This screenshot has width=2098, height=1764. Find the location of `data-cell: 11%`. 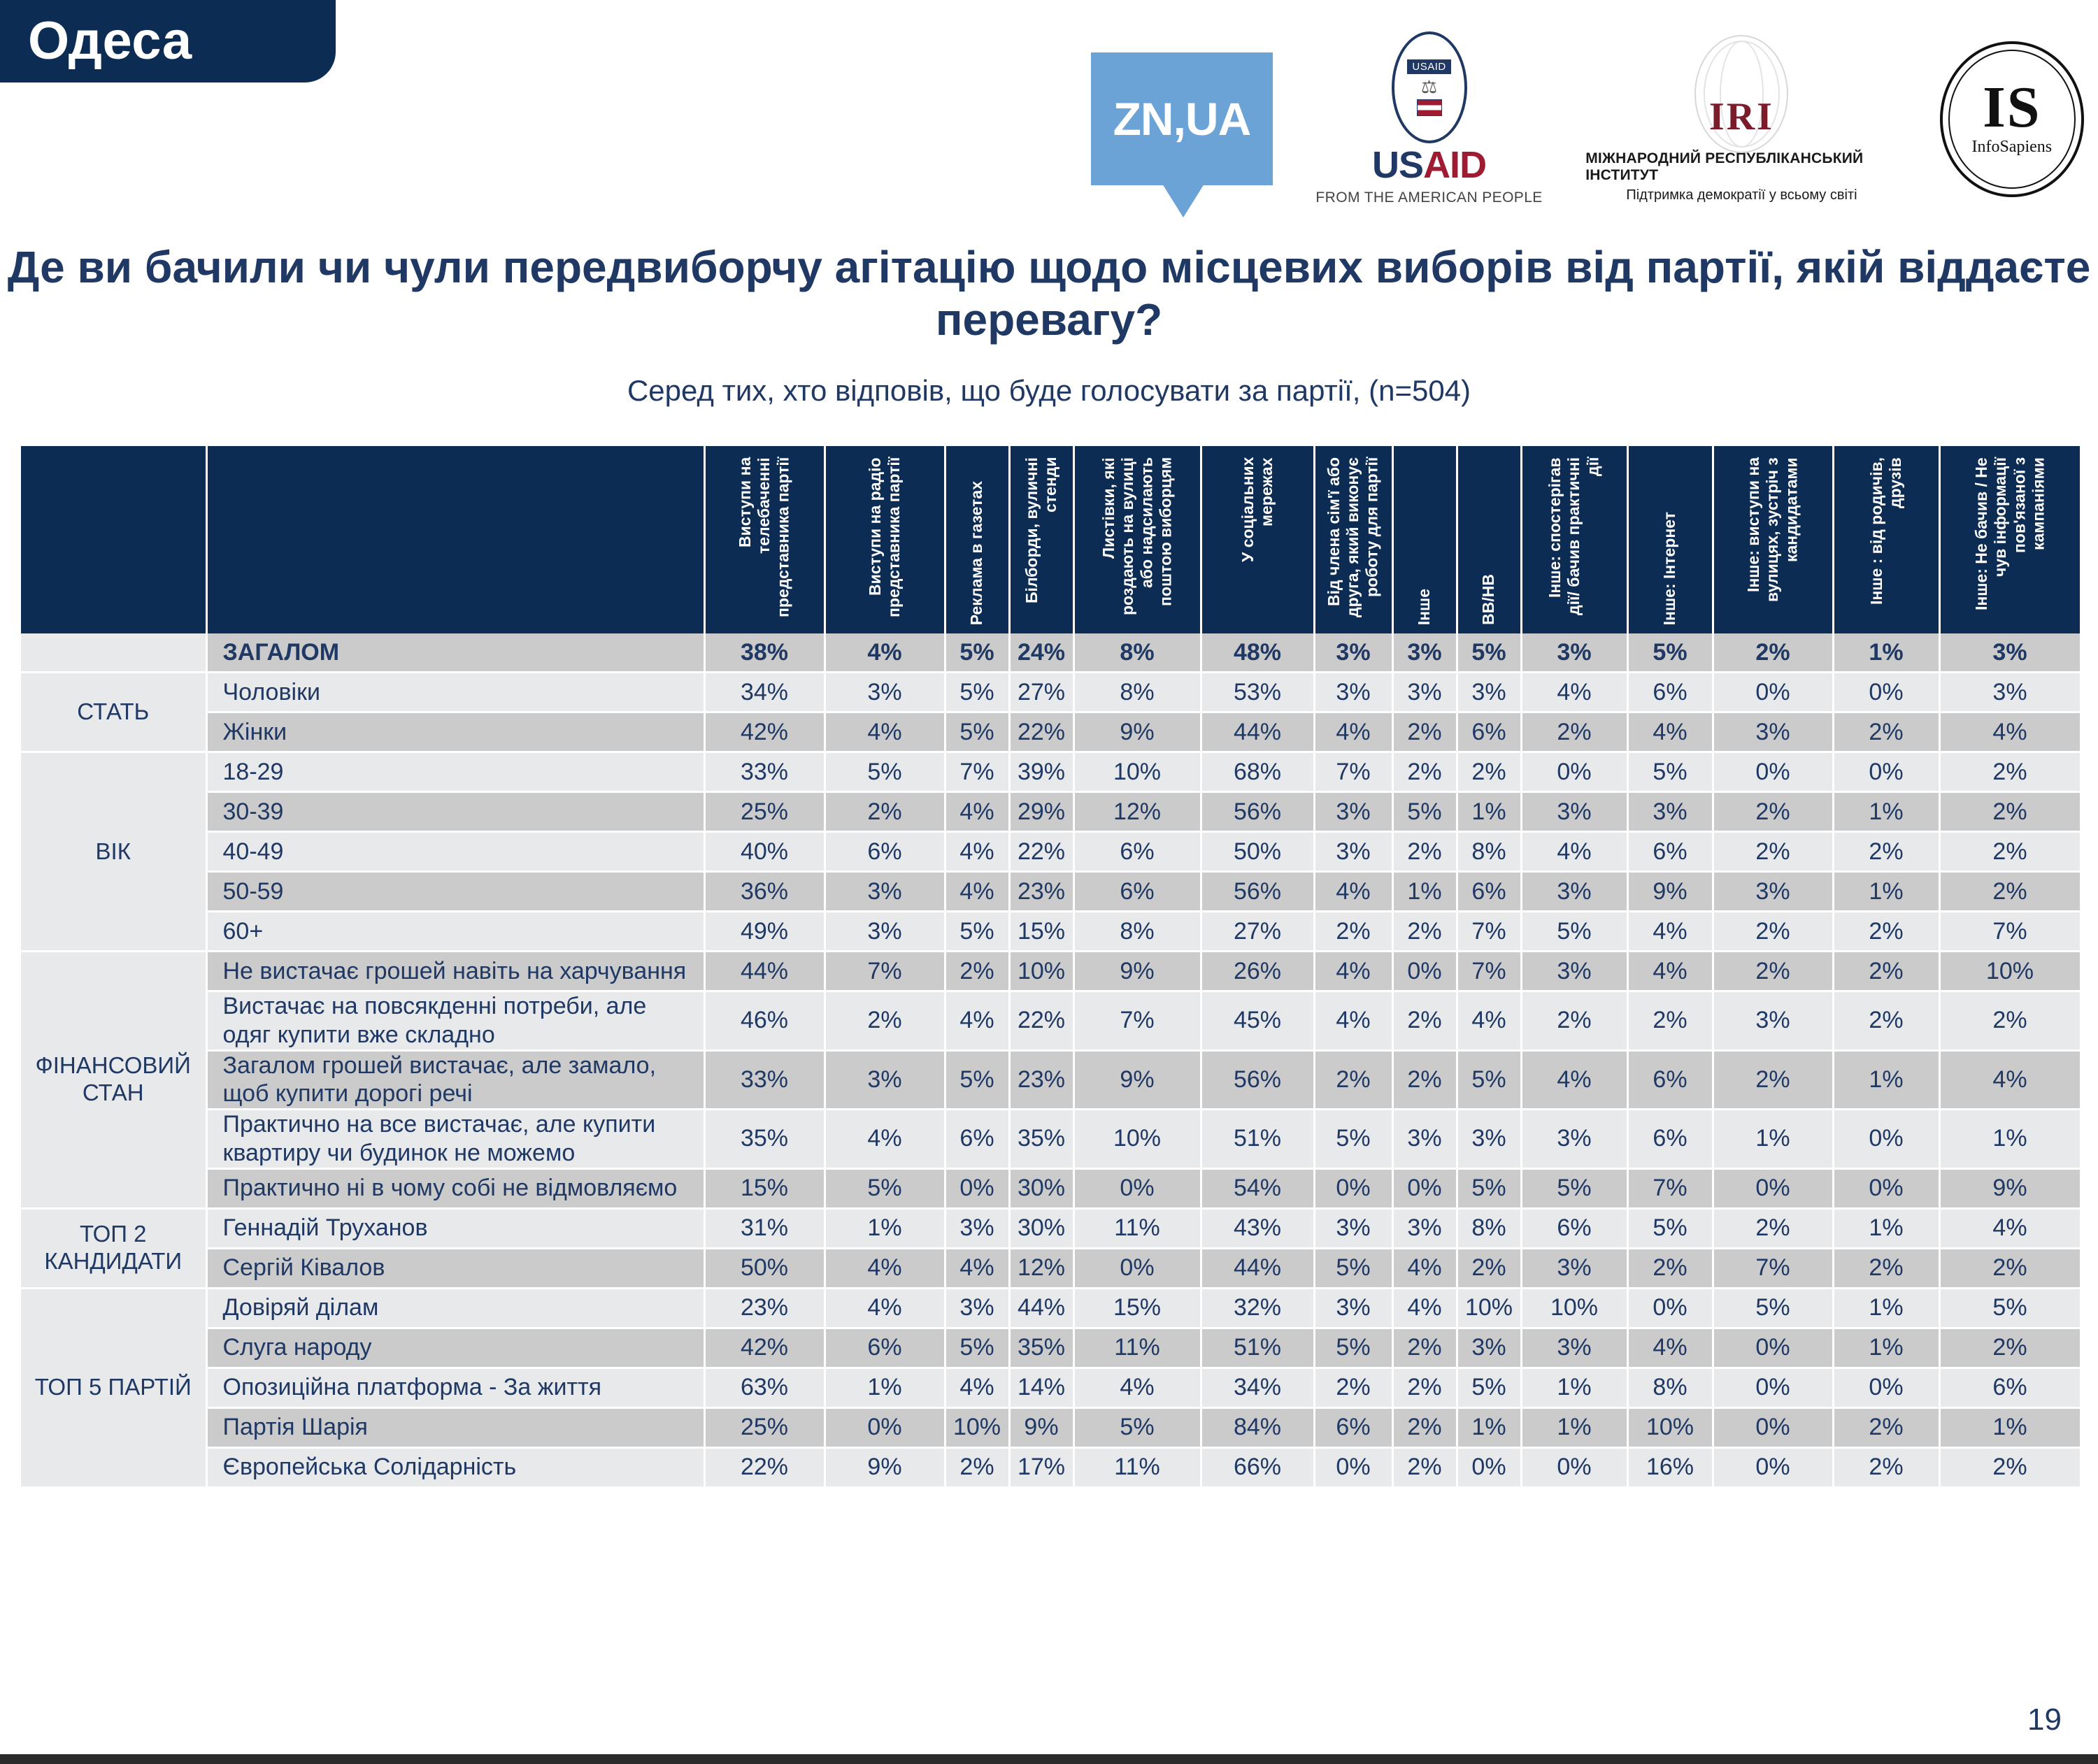

data-cell: 11% is located at coordinates (1137, 1228).